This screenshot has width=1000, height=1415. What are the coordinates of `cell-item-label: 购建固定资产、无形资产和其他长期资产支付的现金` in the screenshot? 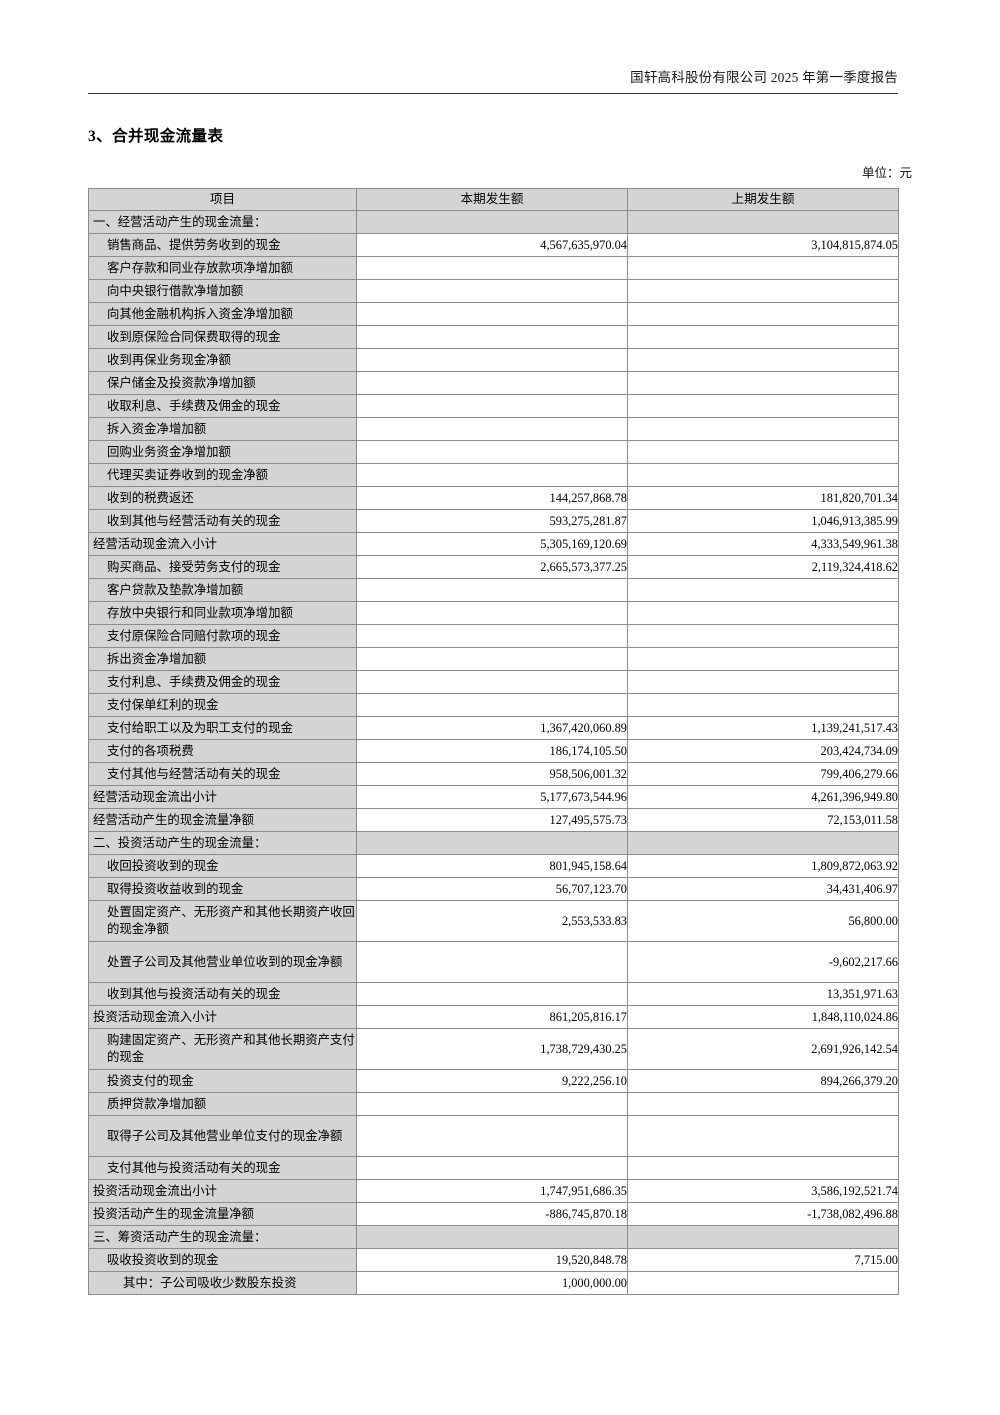 It's located at (222, 1049).